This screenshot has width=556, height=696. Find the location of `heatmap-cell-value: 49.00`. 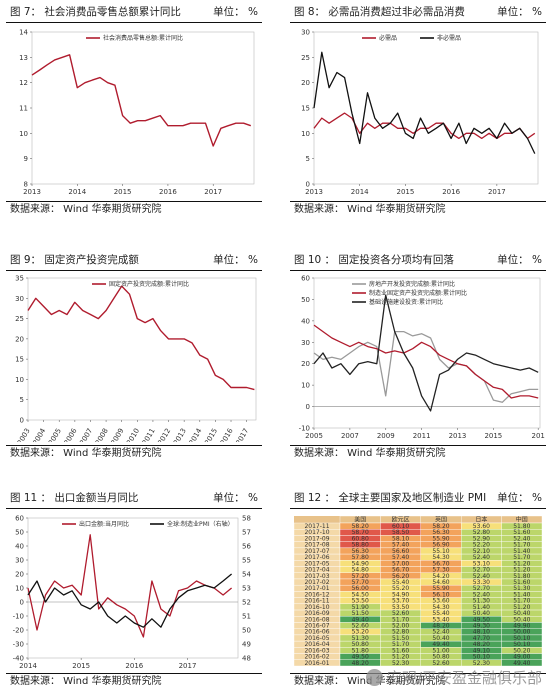

heatmap-cell-value: 49.00 is located at coordinates (521, 657).